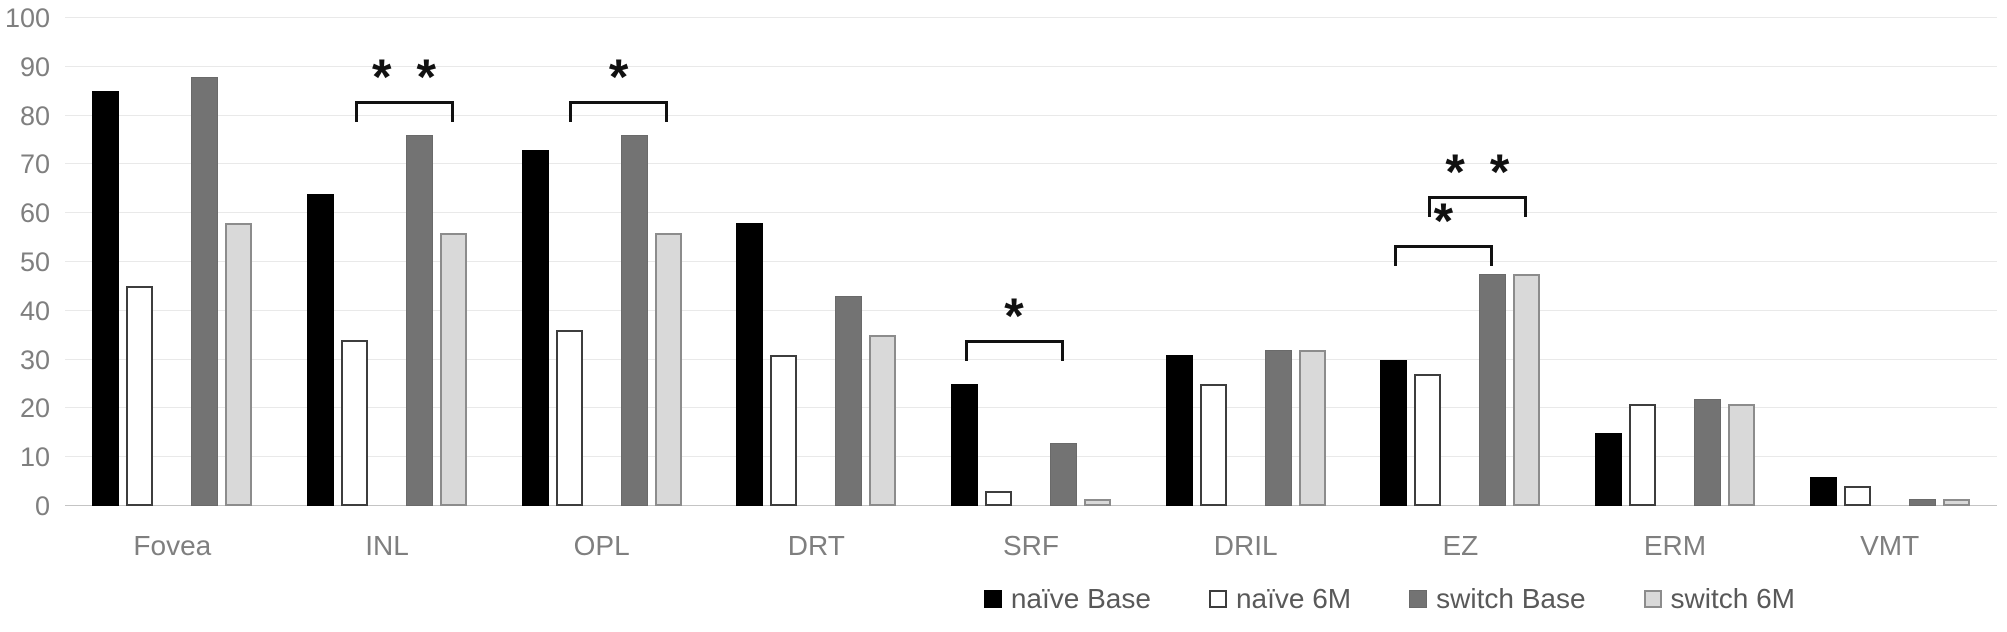 The height and width of the screenshot is (632, 2007). I want to click on bar-naïve-6m-vmt, so click(1857, 496).